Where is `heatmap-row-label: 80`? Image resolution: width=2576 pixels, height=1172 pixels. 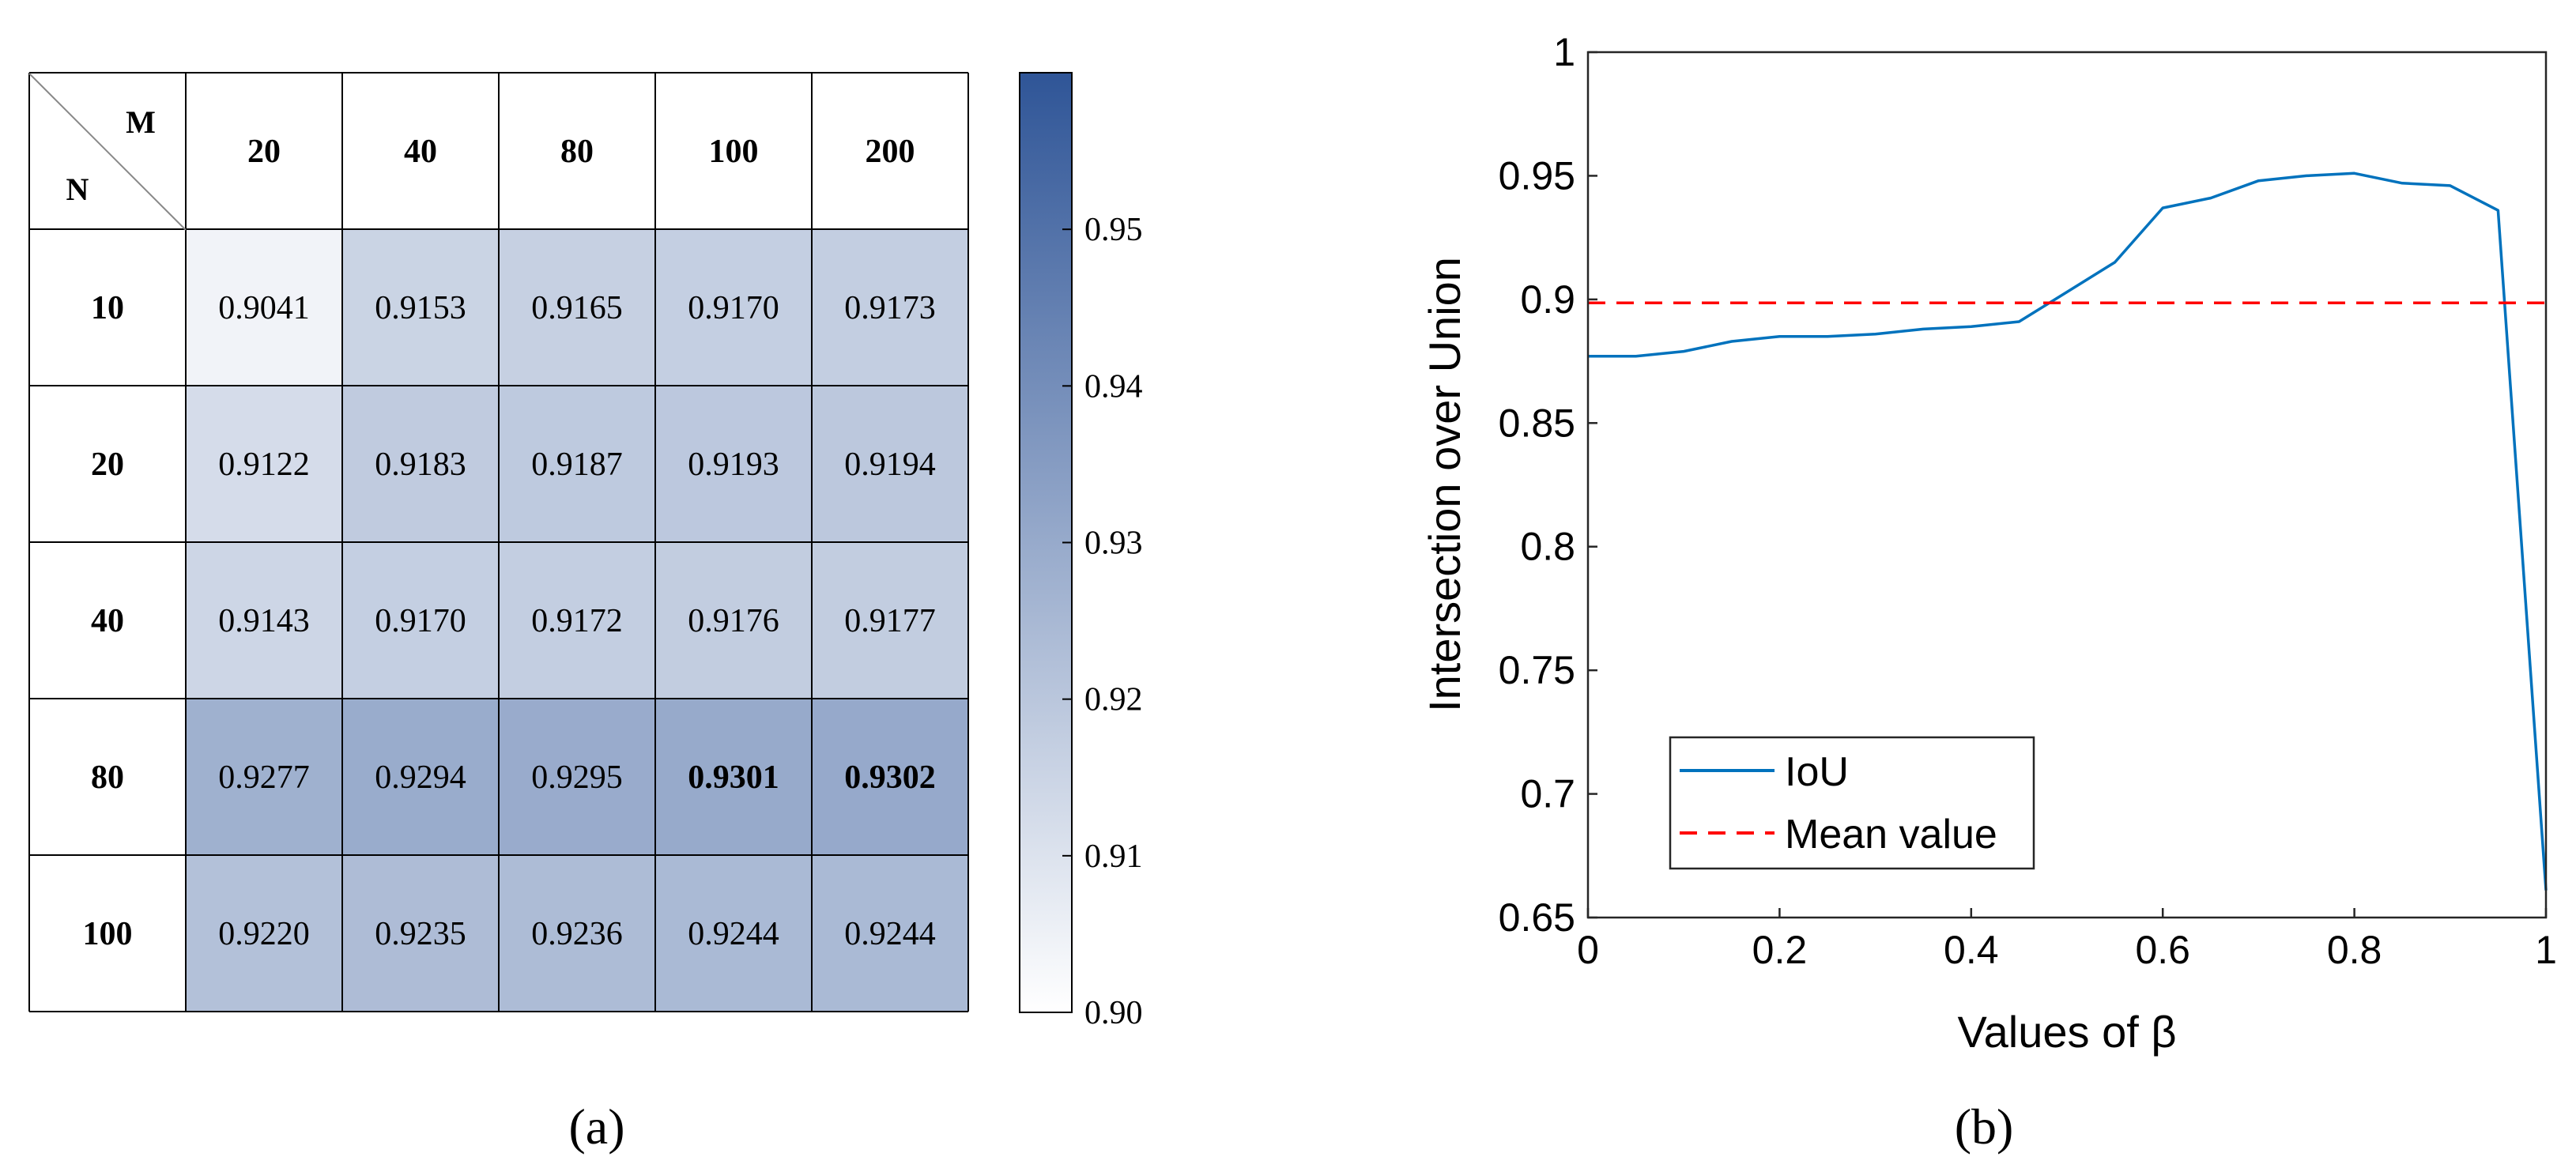 heatmap-row-label: 80 is located at coordinates (108, 777).